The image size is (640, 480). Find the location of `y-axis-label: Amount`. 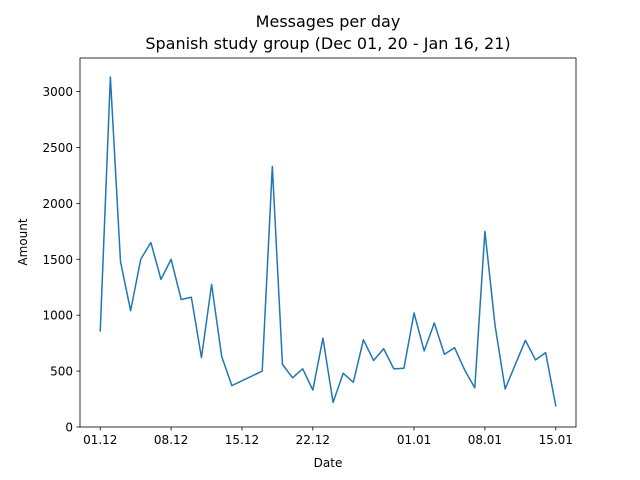

y-axis-label: Amount is located at coordinates (23, 241).